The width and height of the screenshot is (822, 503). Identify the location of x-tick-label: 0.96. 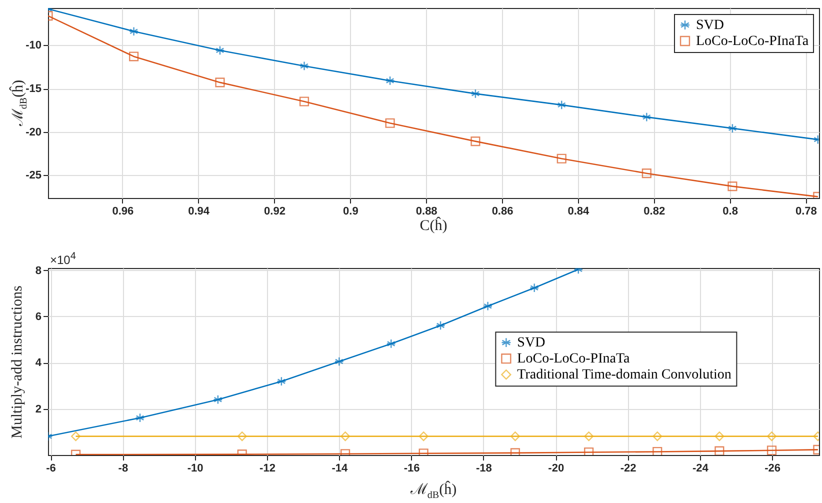
(123, 212).